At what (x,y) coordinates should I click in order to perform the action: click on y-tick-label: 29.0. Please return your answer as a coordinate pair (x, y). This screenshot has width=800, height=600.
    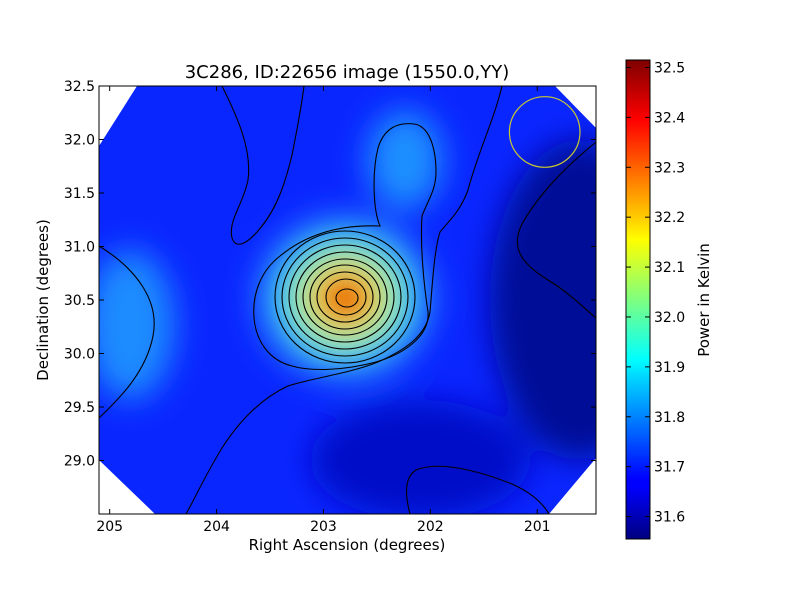
    Looking at the image, I should click on (79, 462).